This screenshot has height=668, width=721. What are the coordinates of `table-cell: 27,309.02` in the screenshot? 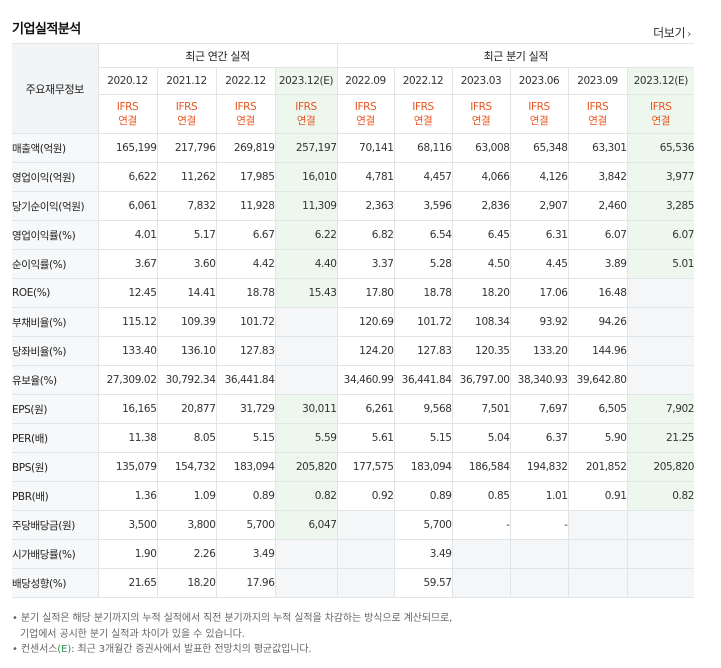 It's located at (127, 380).